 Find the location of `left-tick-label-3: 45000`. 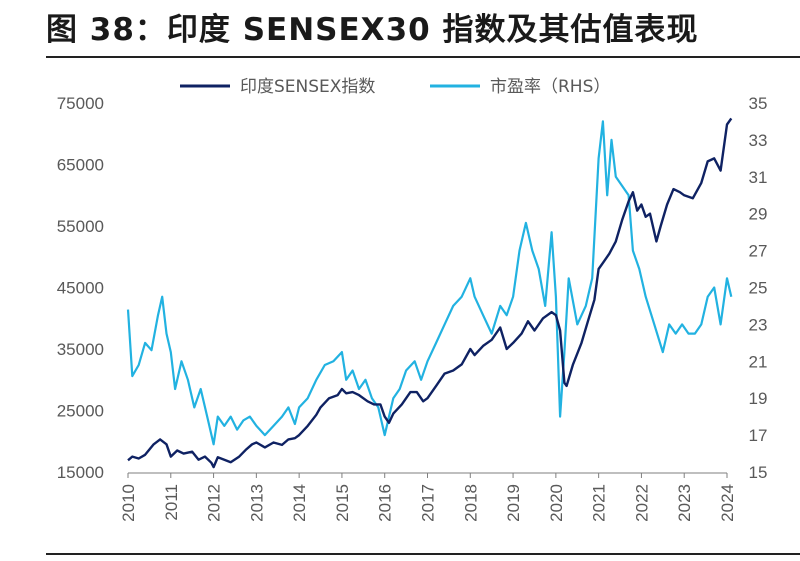

left-tick-label-3: 45000 is located at coordinates (80, 288).